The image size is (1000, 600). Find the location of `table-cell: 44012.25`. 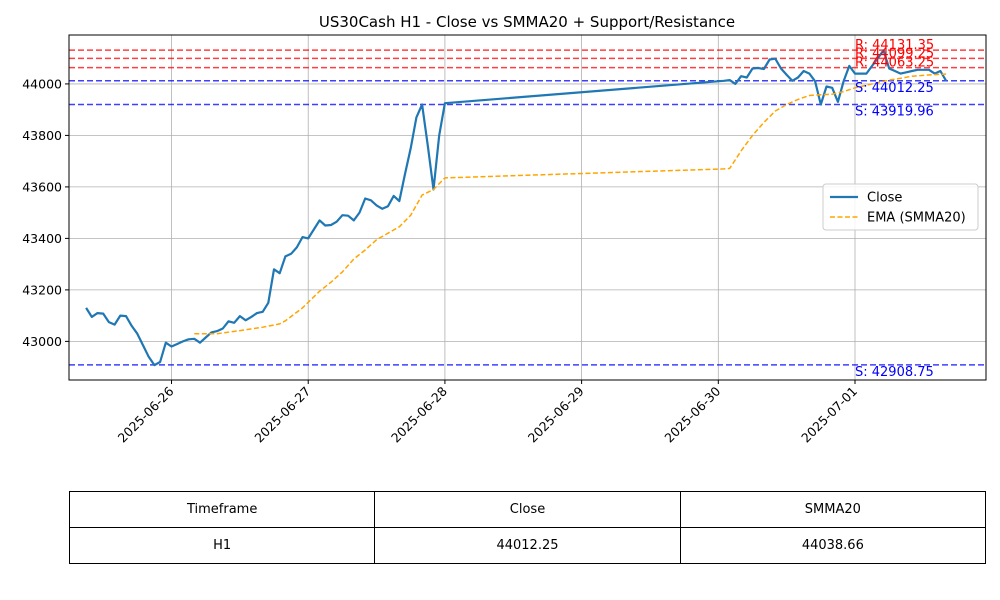

table-cell: 44012.25 is located at coordinates (527, 545).